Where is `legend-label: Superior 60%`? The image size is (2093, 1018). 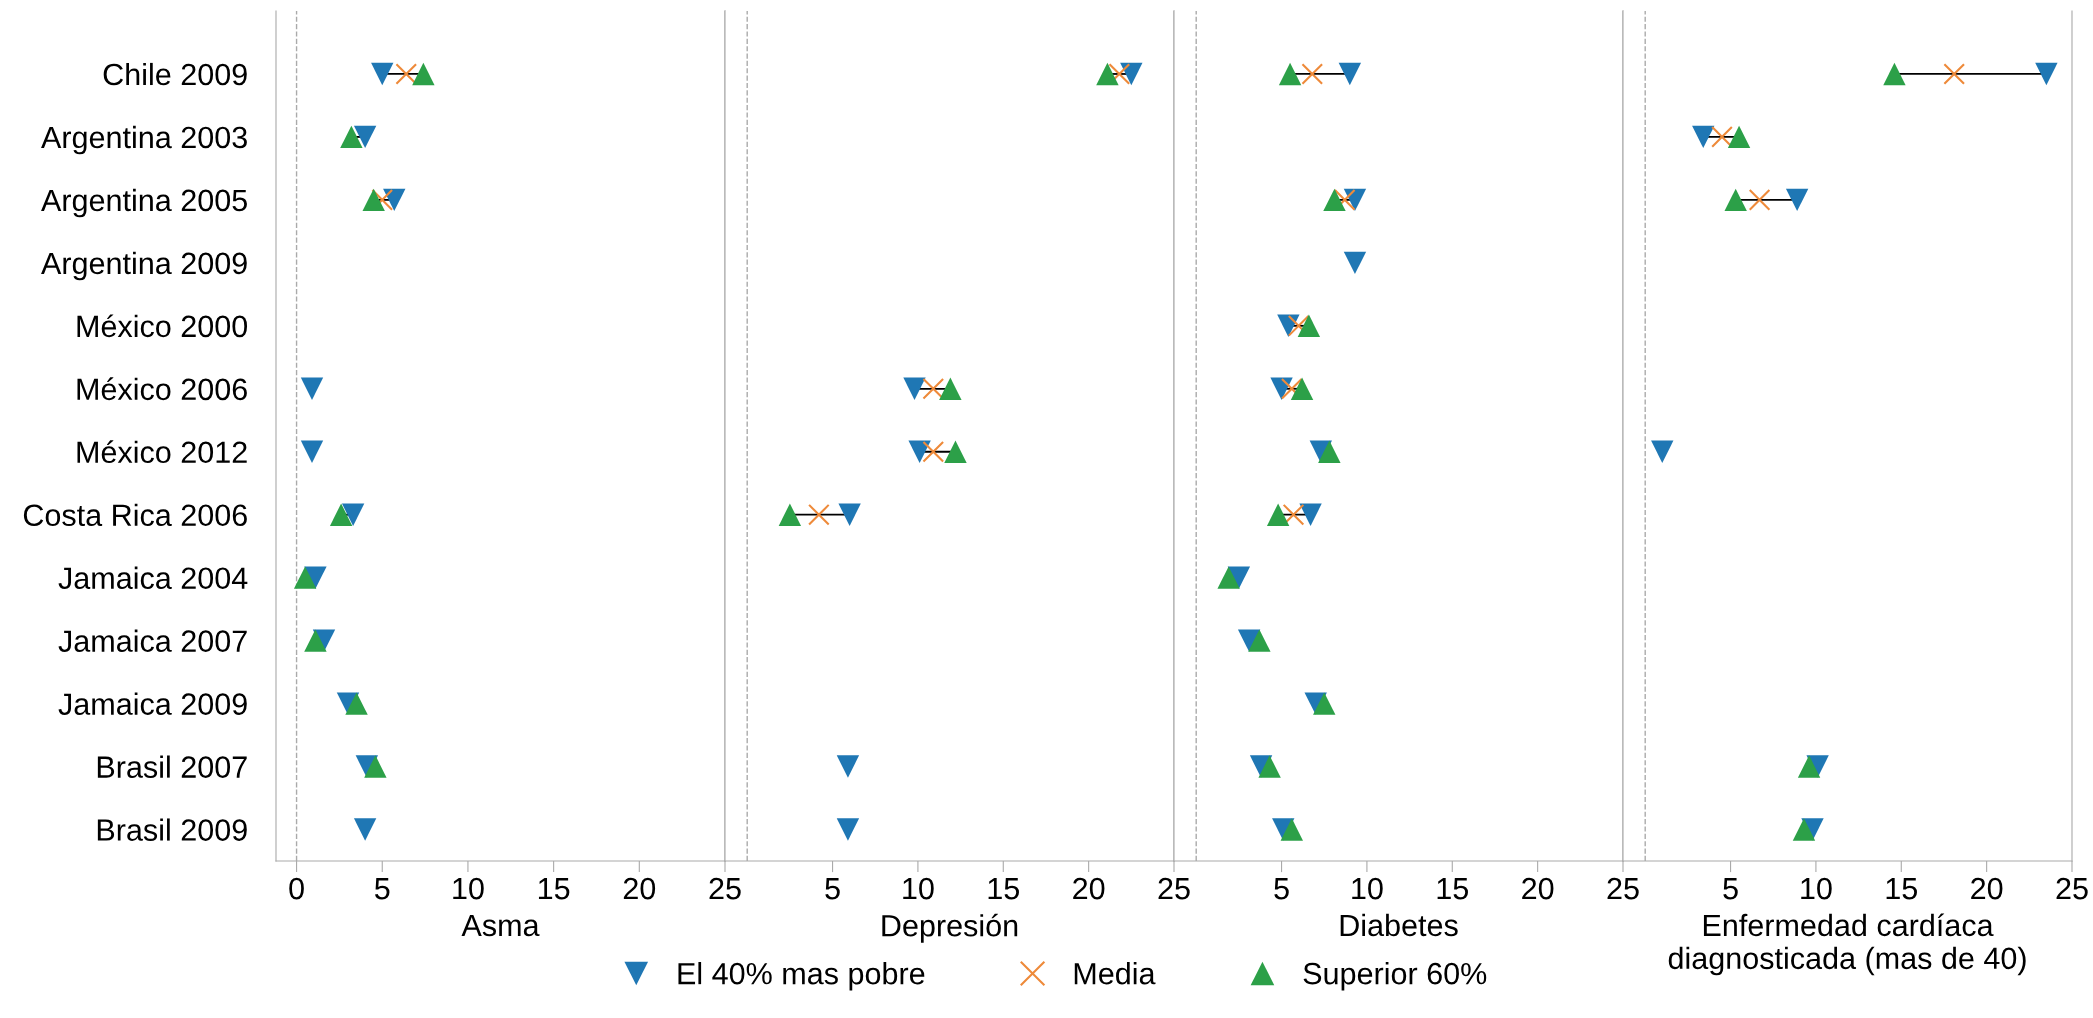 legend-label: Superior 60% is located at coordinates (1395, 976).